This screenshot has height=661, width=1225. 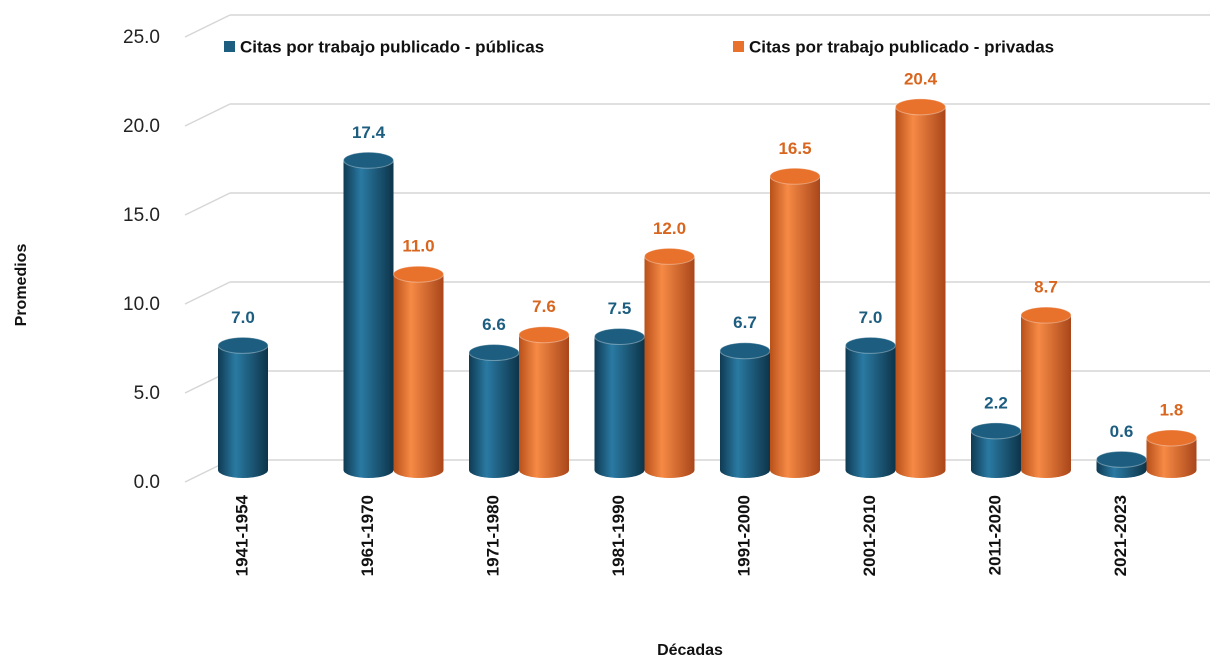 What do you see at coordinates (921, 78) in the screenshot?
I see `value-label: 20.4` at bounding box center [921, 78].